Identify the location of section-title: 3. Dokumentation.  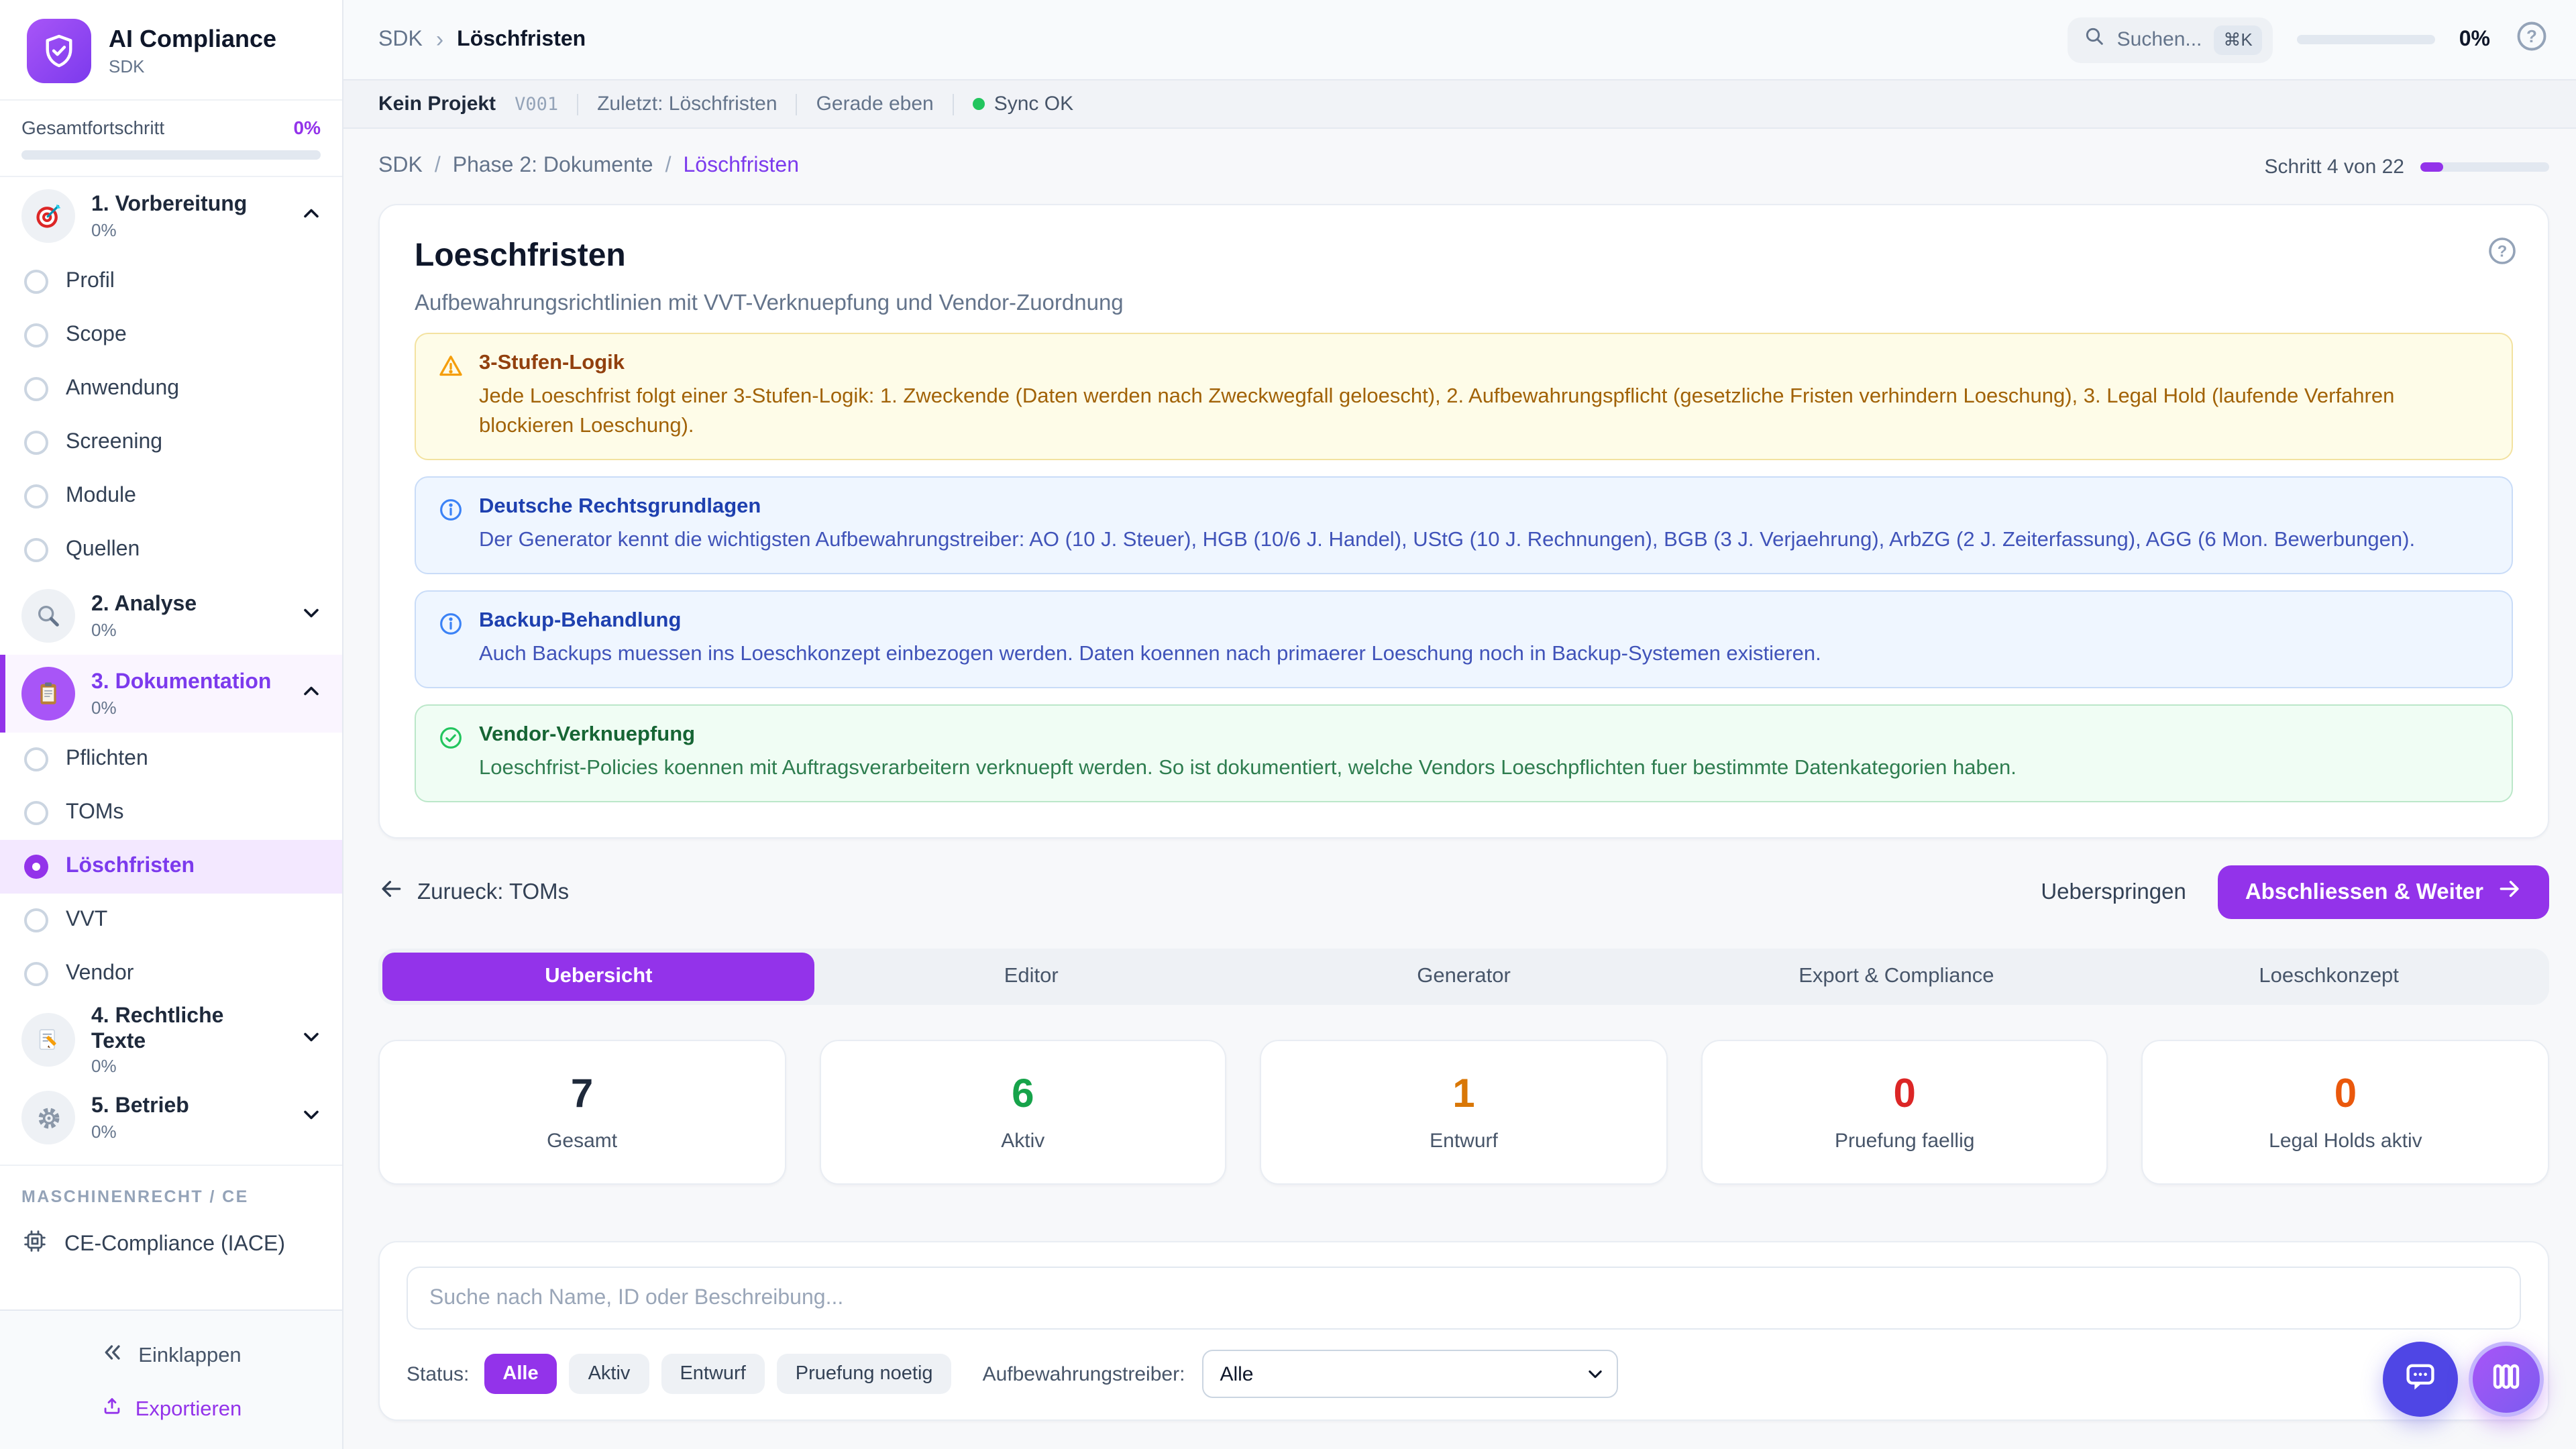
(181, 682).